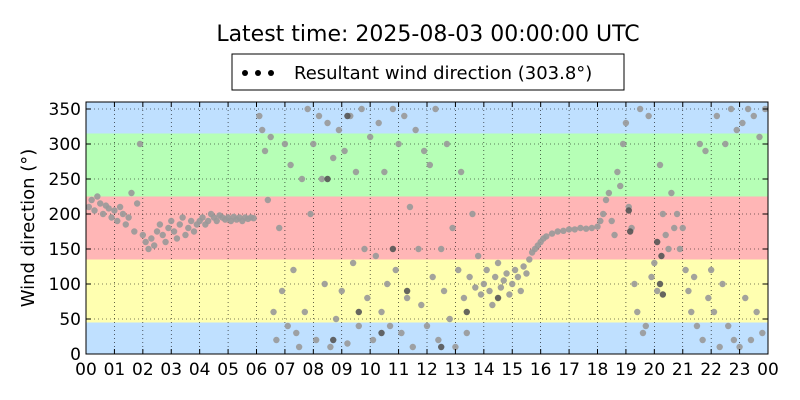 This screenshot has height=400, width=800. What do you see at coordinates (399, 370) in the screenshot?
I see `x-tick-label: 11` at bounding box center [399, 370].